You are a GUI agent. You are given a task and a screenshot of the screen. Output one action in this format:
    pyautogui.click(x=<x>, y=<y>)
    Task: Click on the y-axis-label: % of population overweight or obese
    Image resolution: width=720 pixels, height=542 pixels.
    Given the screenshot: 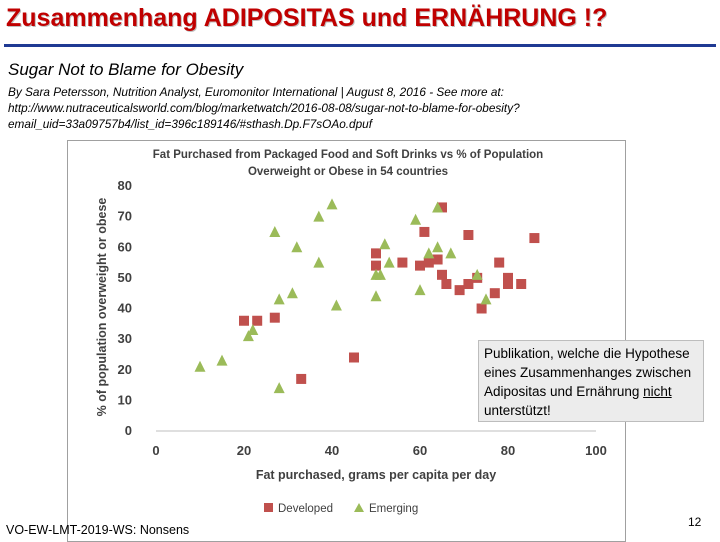 What is the action you would take?
    pyautogui.click(x=102, y=307)
    